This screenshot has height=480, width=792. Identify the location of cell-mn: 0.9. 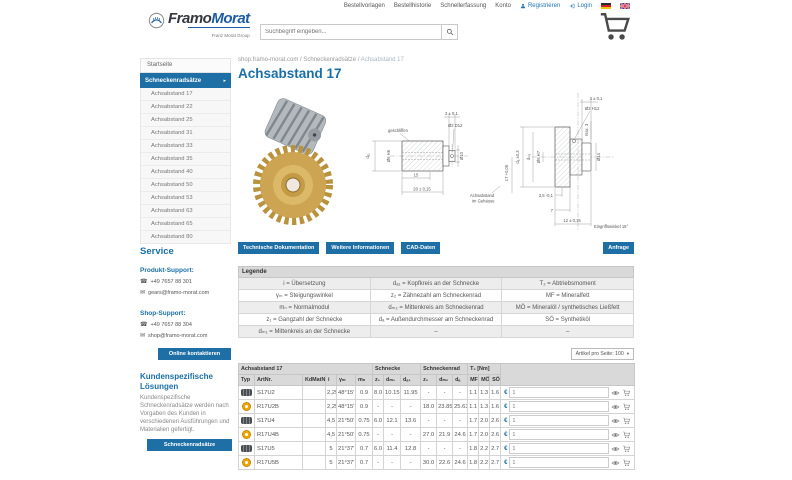
(364, 392).